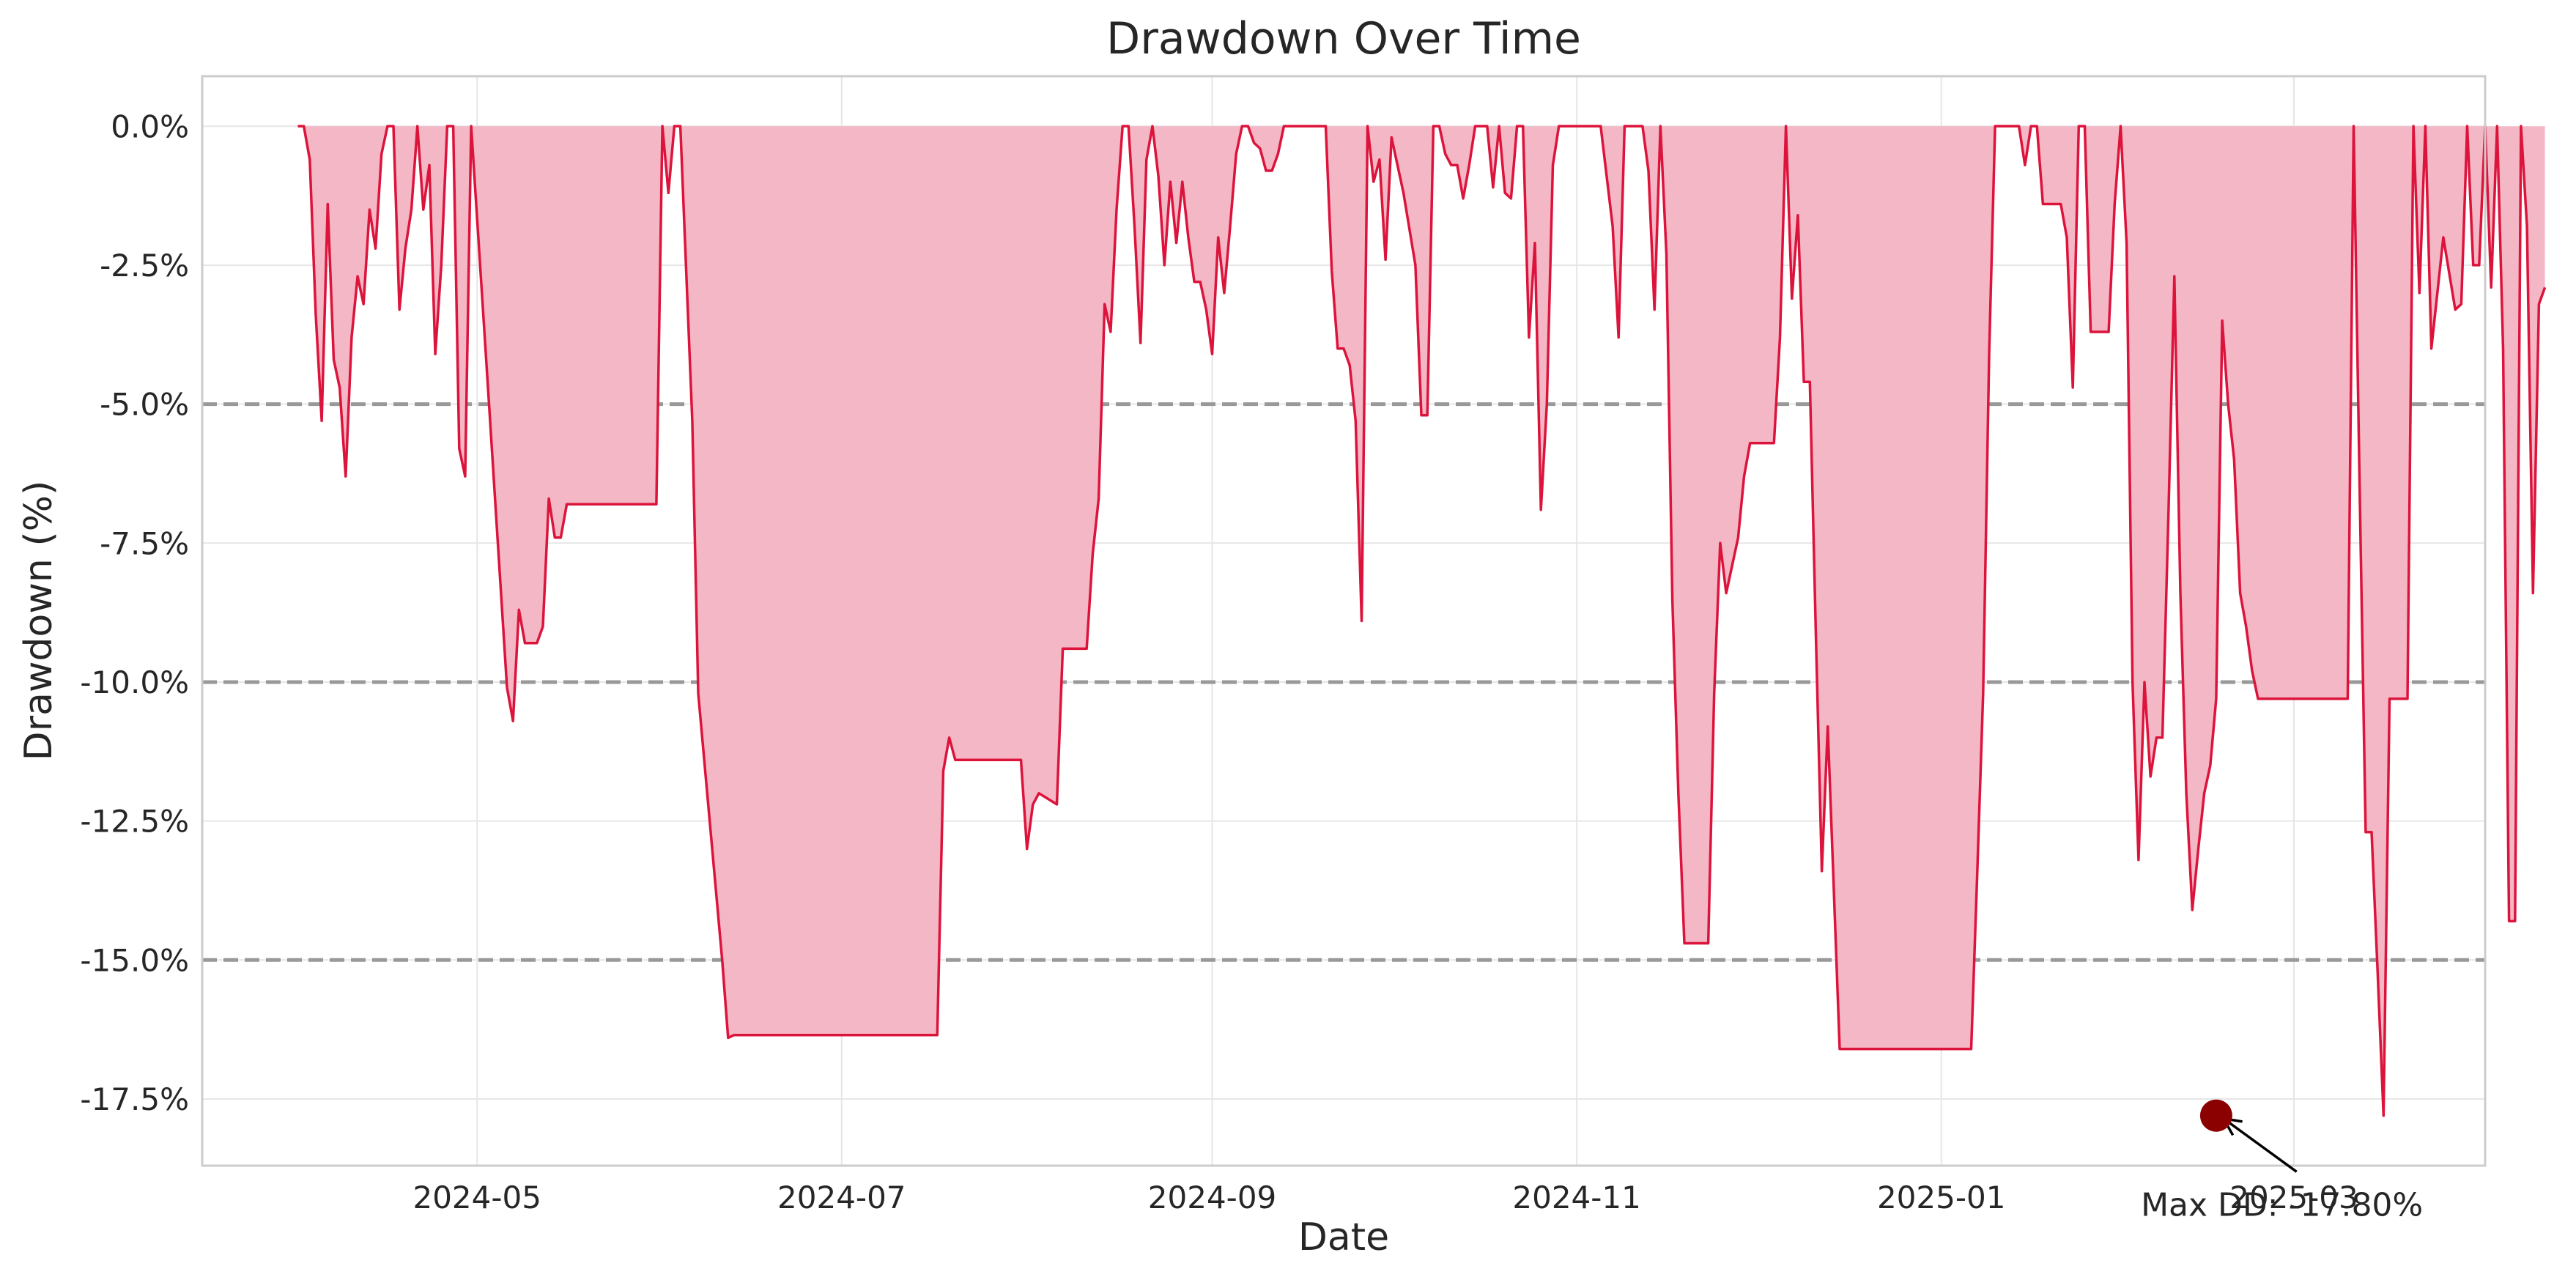 Image resolution: width=2576 pixels, height=1288 pixels. Describe the element at coordinates (134, 960) in the screenshot. I see `y-tick-label: -15.0%` at that location.